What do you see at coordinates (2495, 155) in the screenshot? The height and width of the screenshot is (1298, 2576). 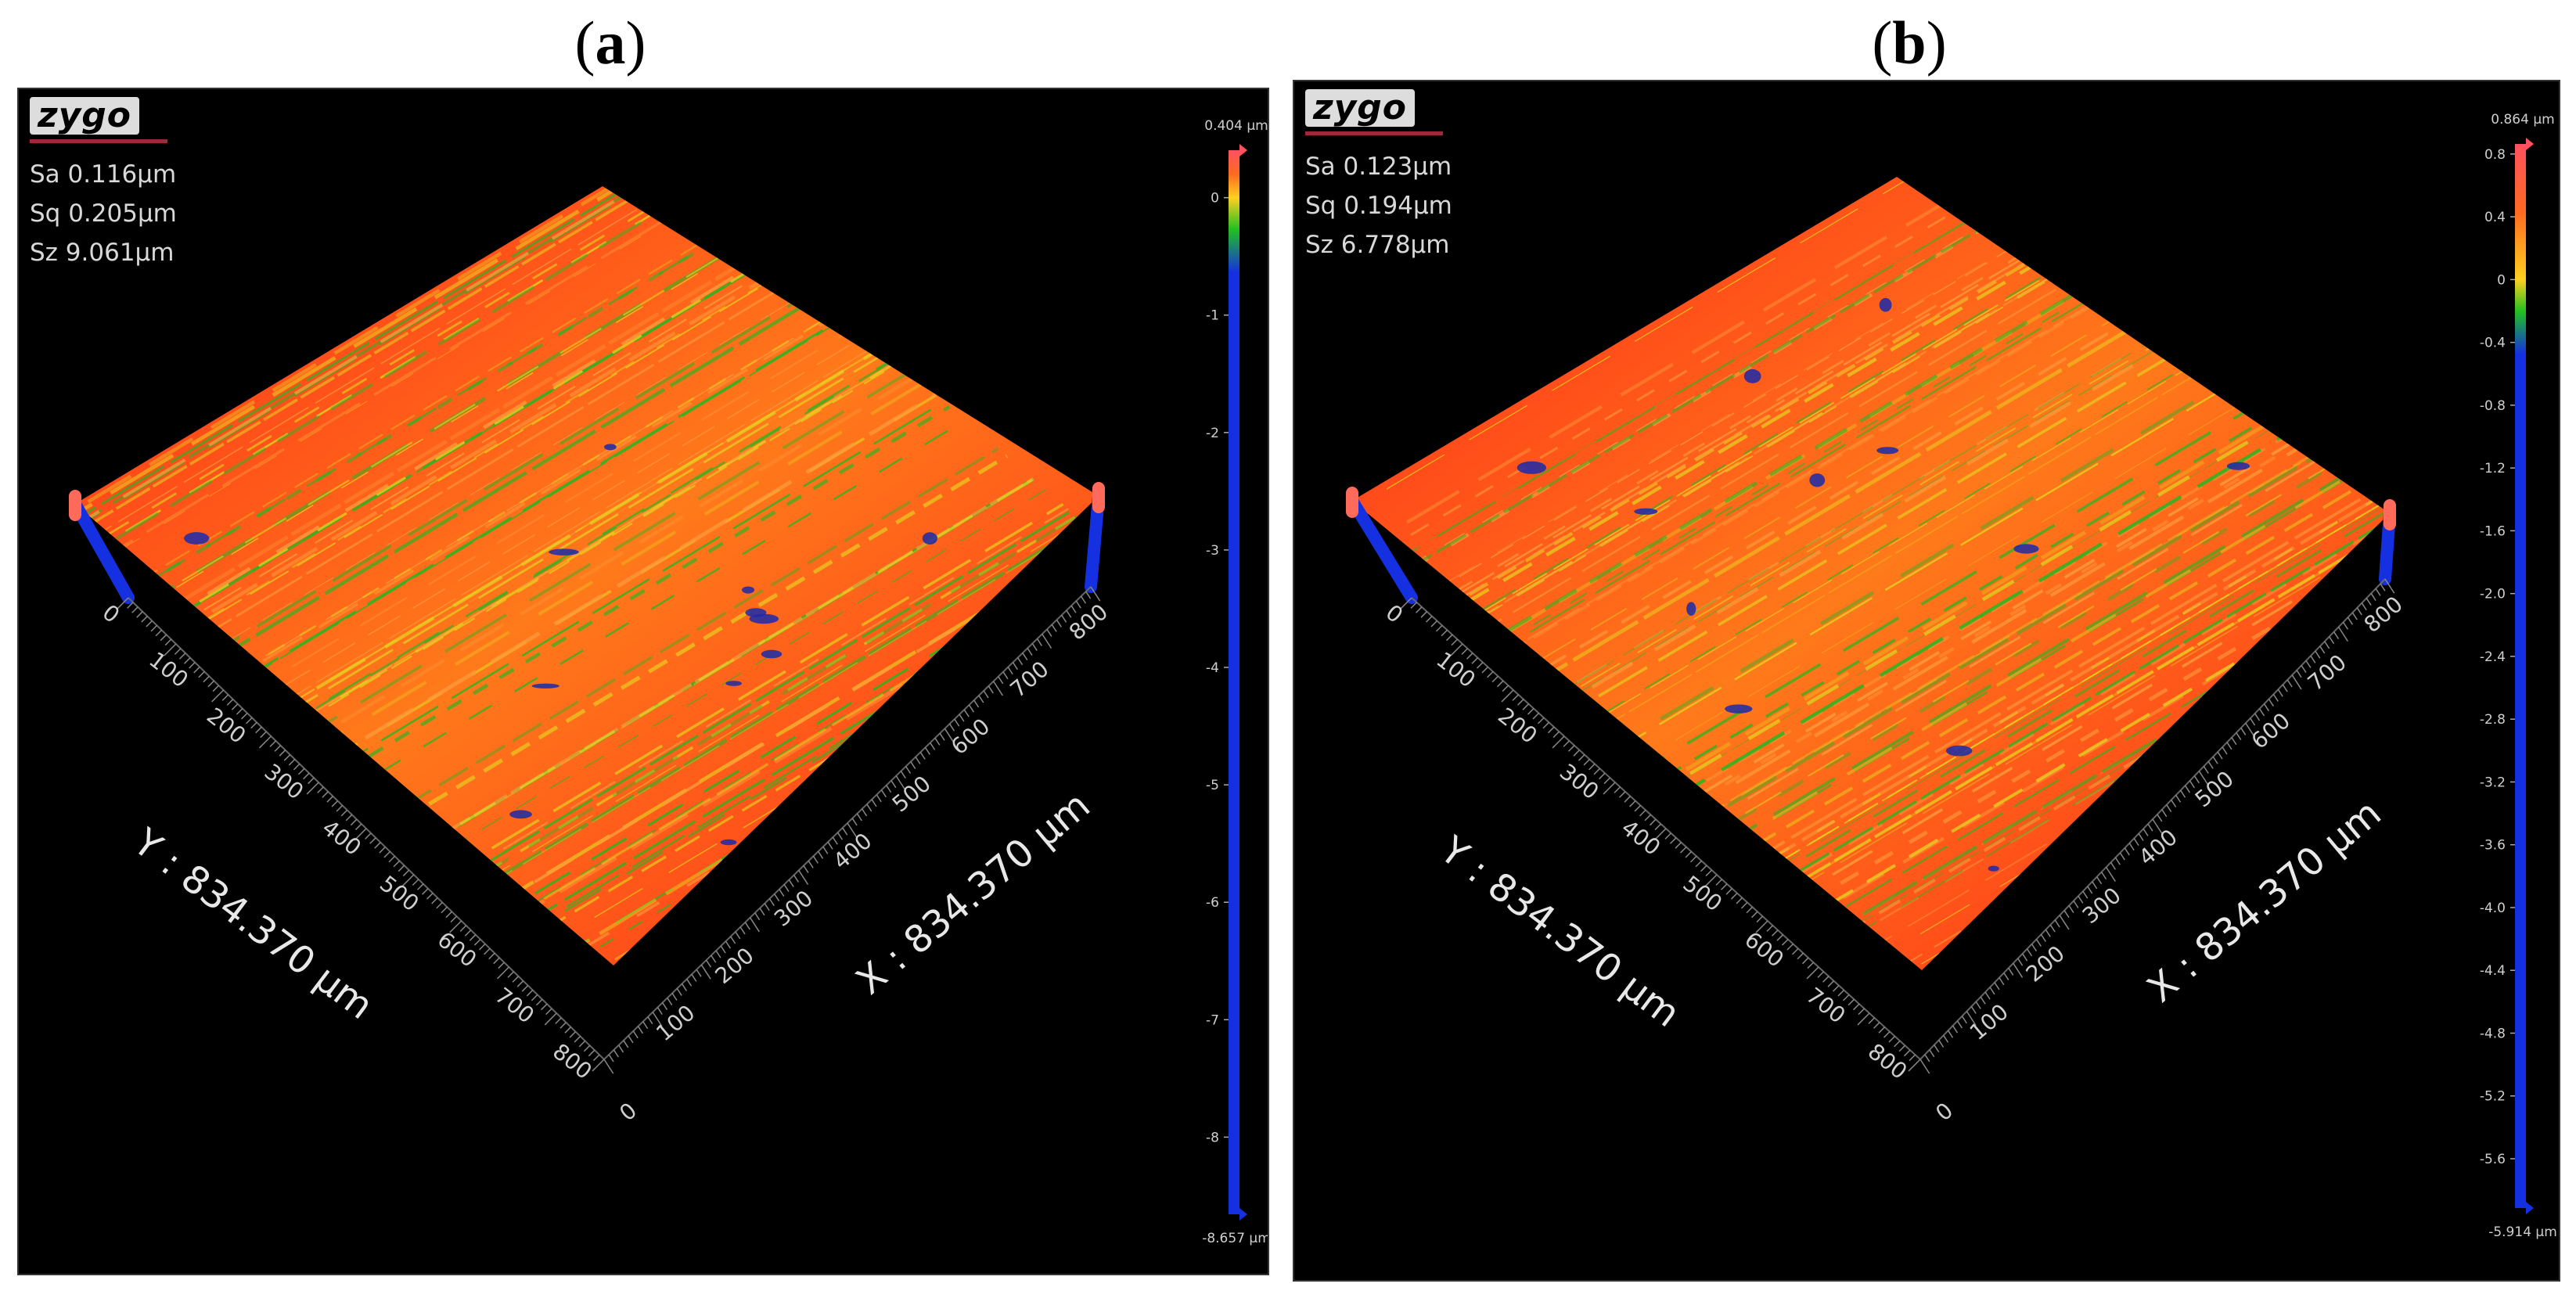 I see `scale-tick-label: 0.8` at bounding box center [2495, 155].